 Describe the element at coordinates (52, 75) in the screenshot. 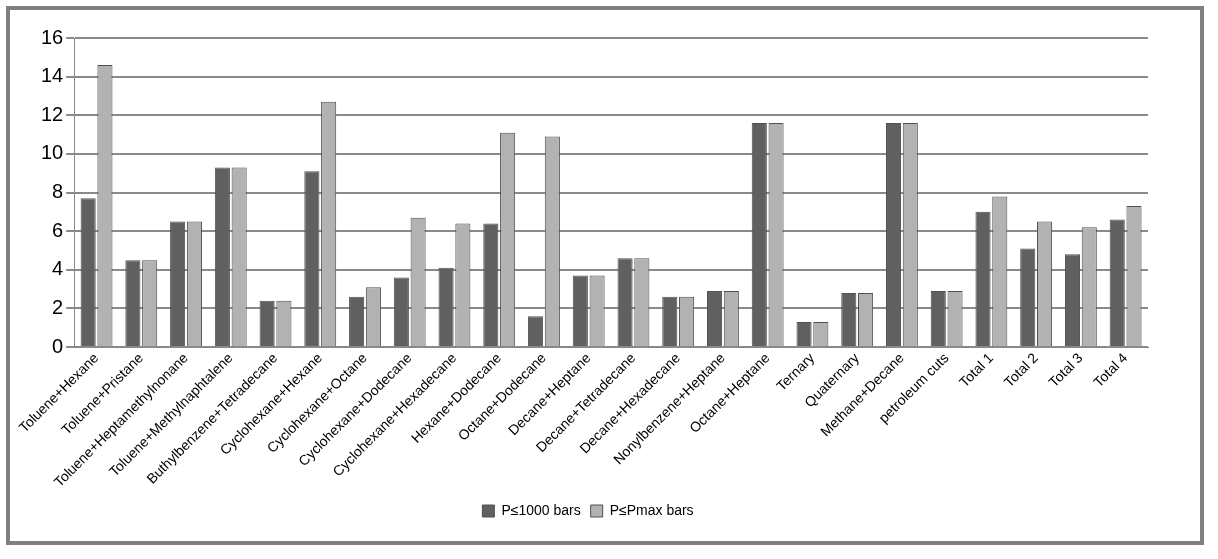

I see `y-tick-label: 14` at that location.